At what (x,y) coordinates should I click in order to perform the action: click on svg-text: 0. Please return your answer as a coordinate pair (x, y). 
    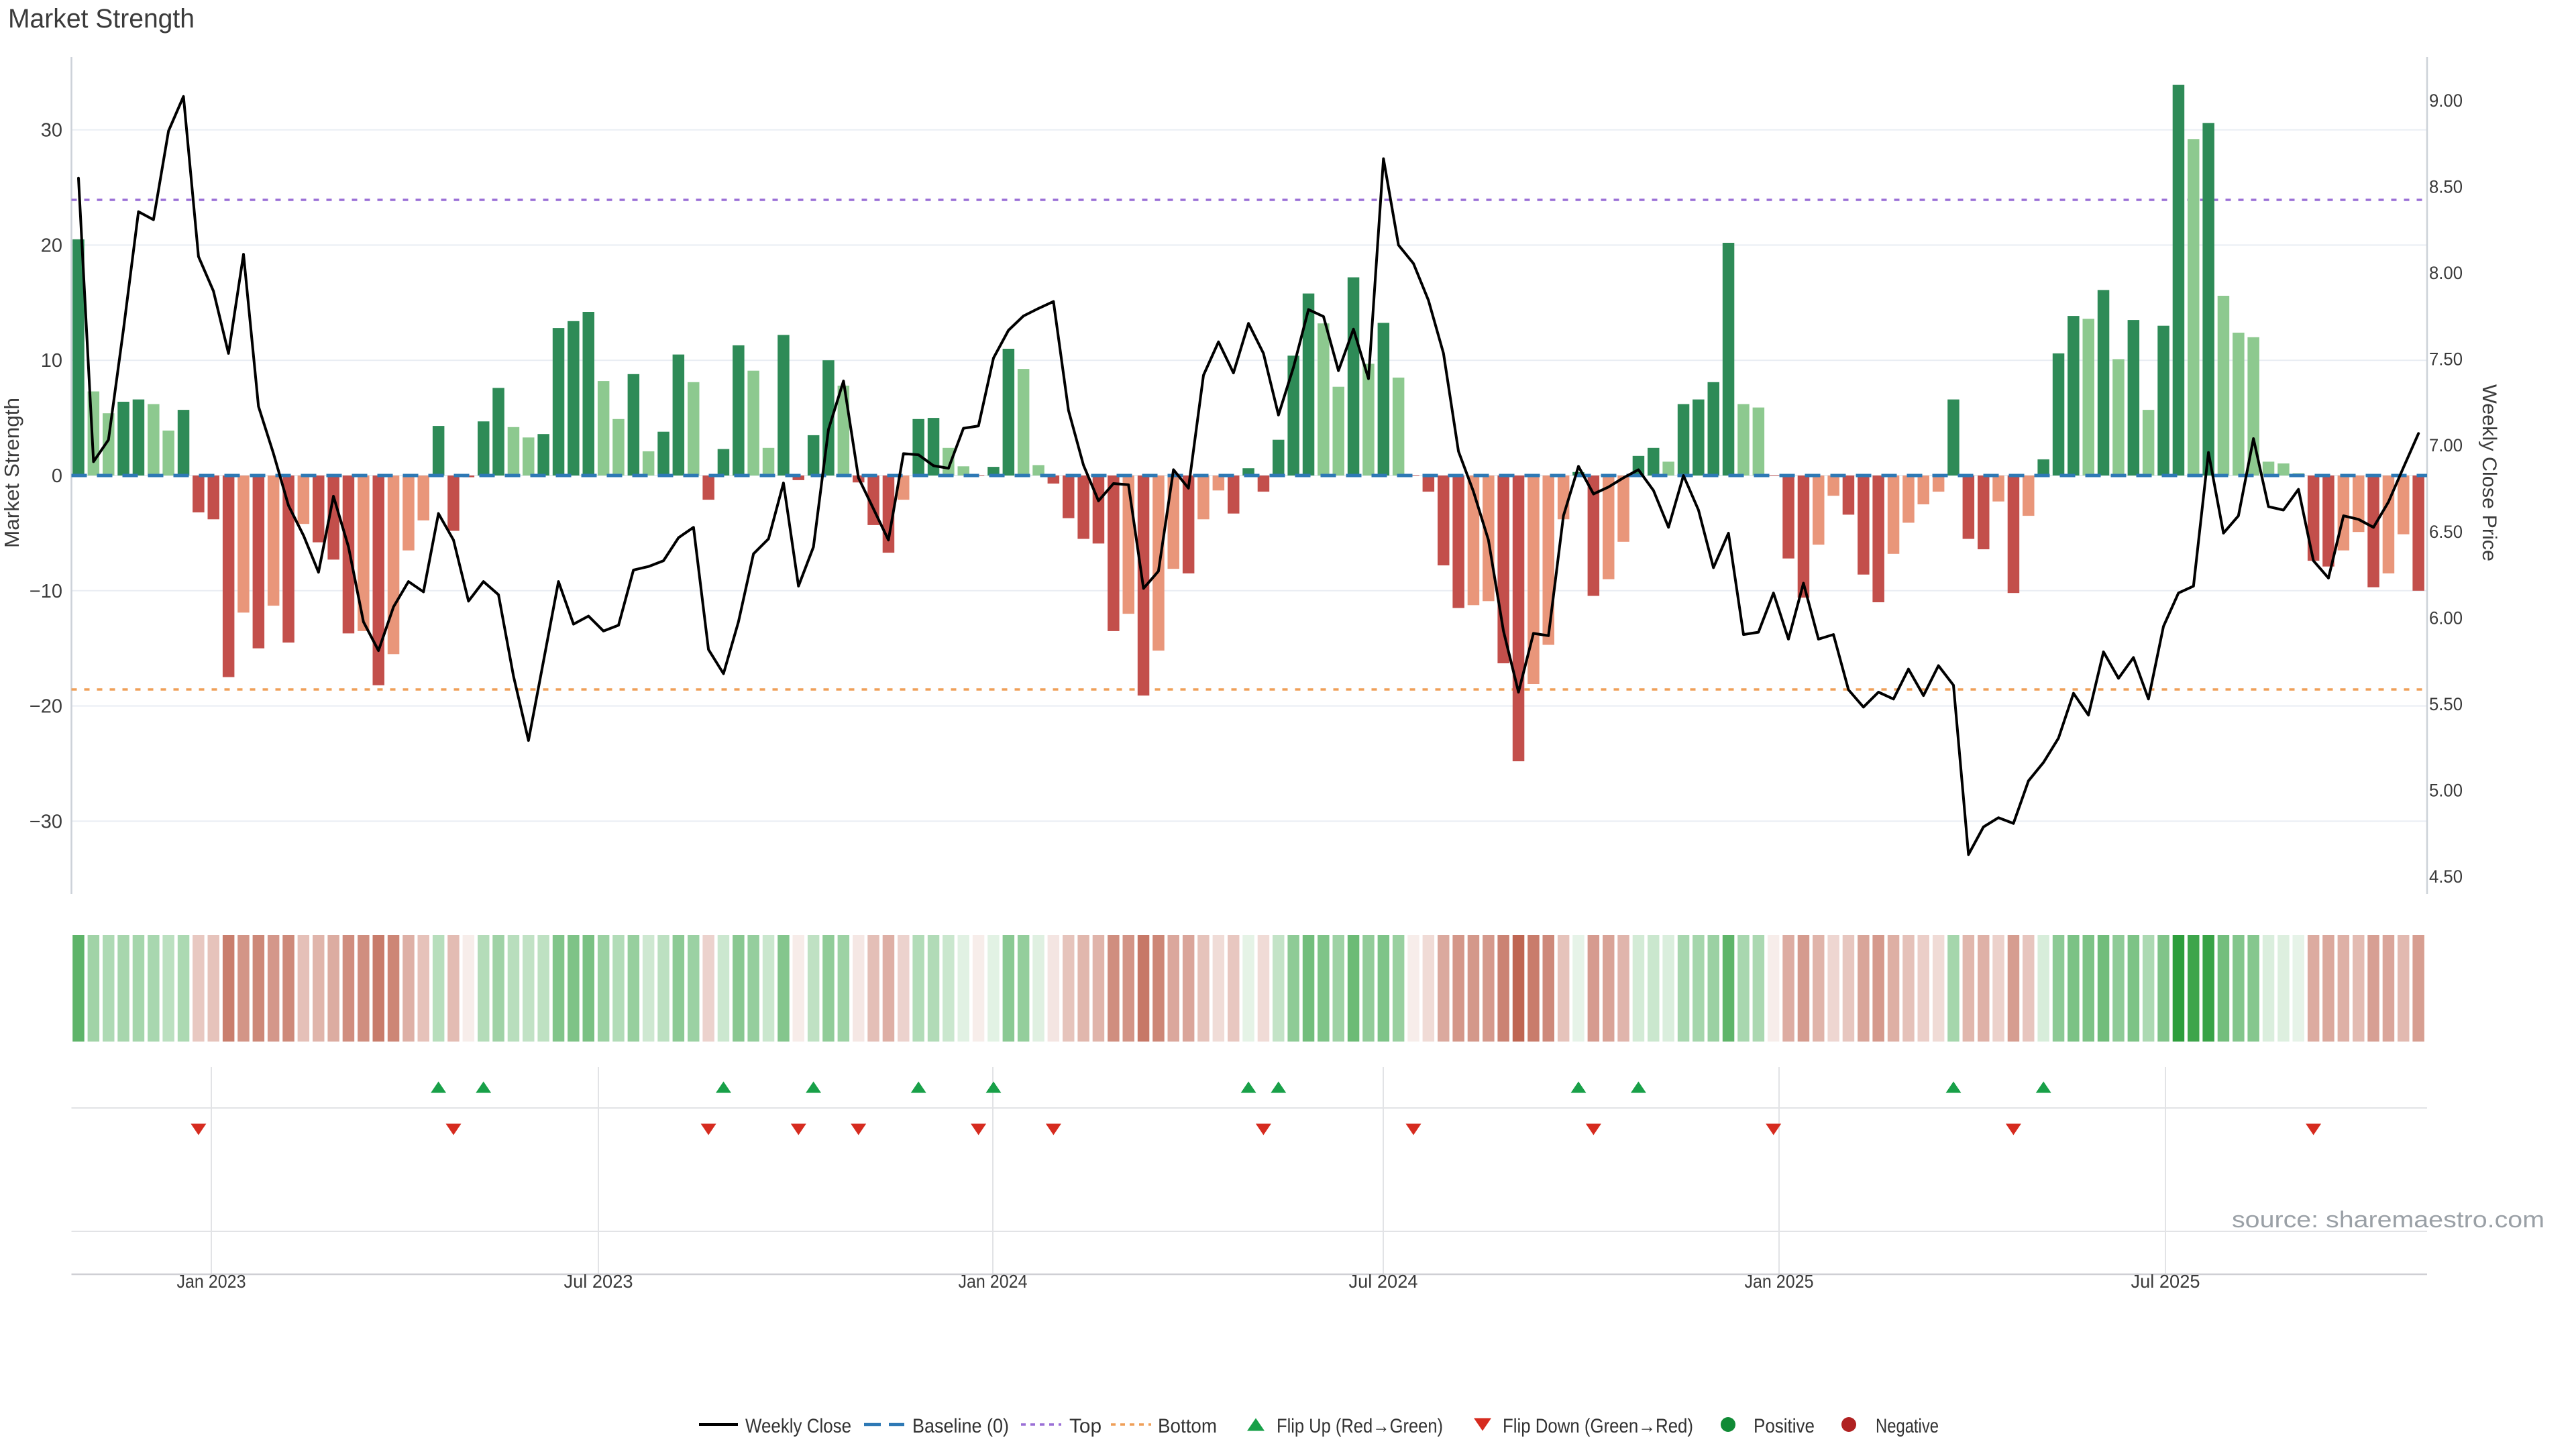
    Looking at the image, I should click on (57, 476).